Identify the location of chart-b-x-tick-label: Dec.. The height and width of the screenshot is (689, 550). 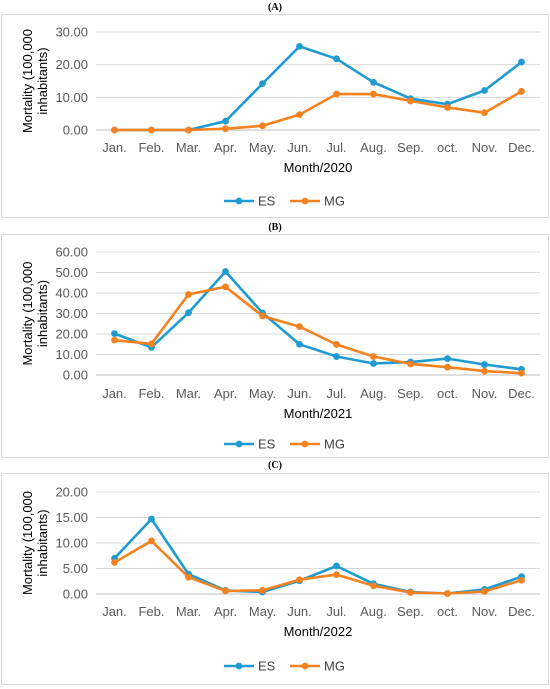
(521, 393).